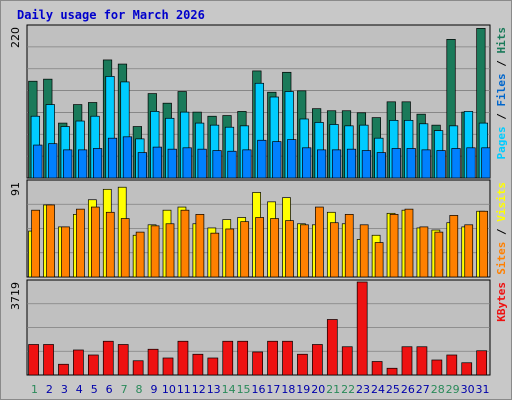 This screenshot has width=512, height=400. I want to click on day-label: 14, so click(229, 389).